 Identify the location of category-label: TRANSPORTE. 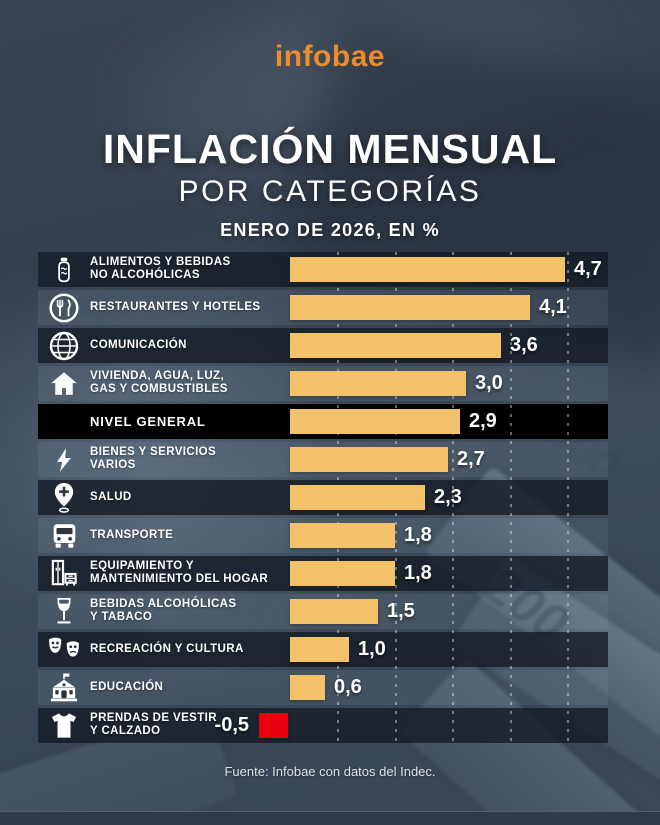
(189, 536).